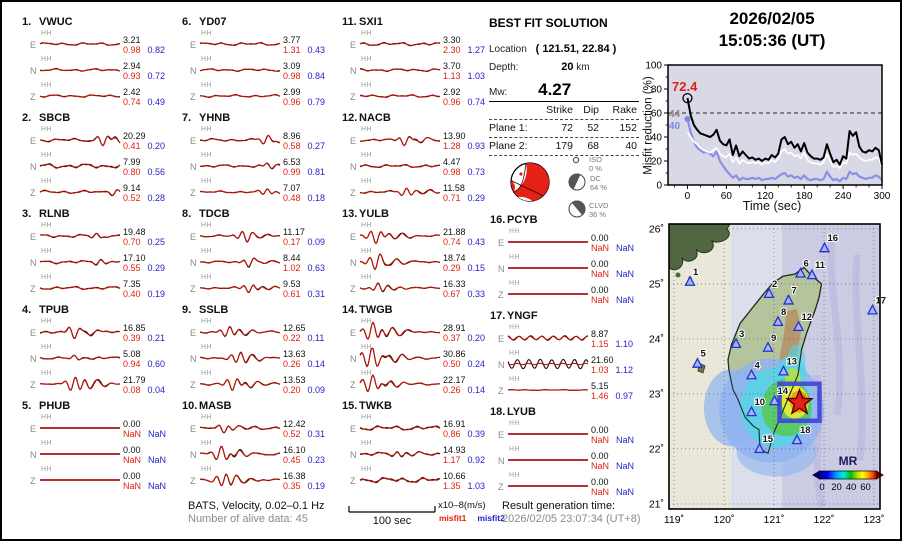 This screenshot has width=902, height=541. Describe the element at coordinates (349, 22) in the screenshot. I see `station-number: 11.` at that location.